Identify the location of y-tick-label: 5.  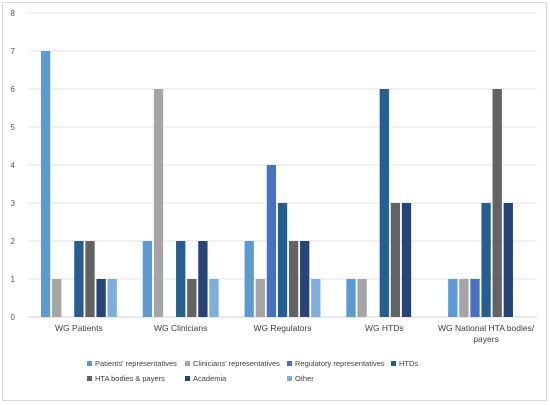
(13, 127).